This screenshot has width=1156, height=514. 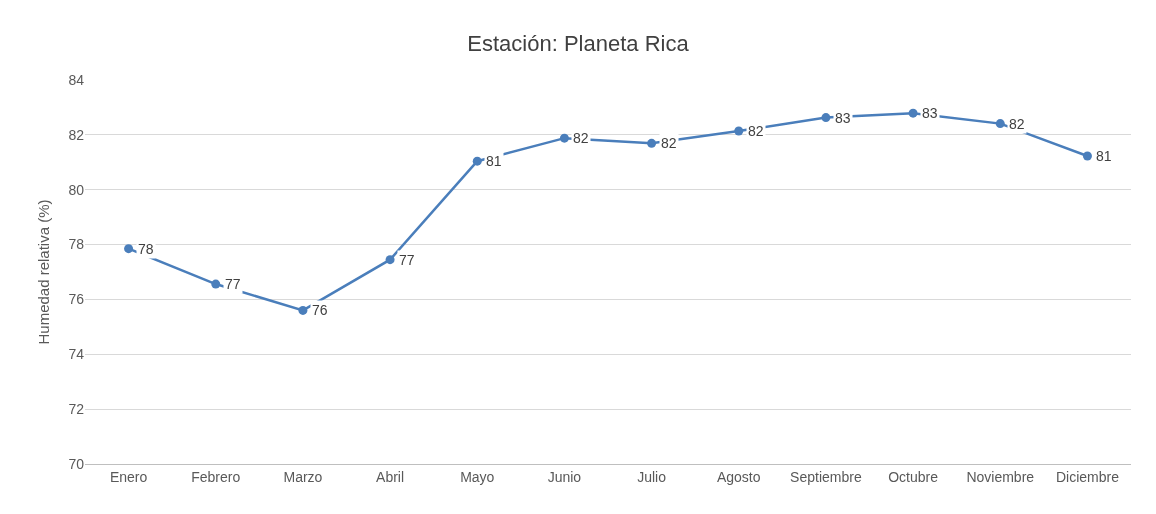 What do you see at coordinates (303, 476) in the screenshot?
I see `x-tick-label: Marzo` at bounding box center [303, 476].